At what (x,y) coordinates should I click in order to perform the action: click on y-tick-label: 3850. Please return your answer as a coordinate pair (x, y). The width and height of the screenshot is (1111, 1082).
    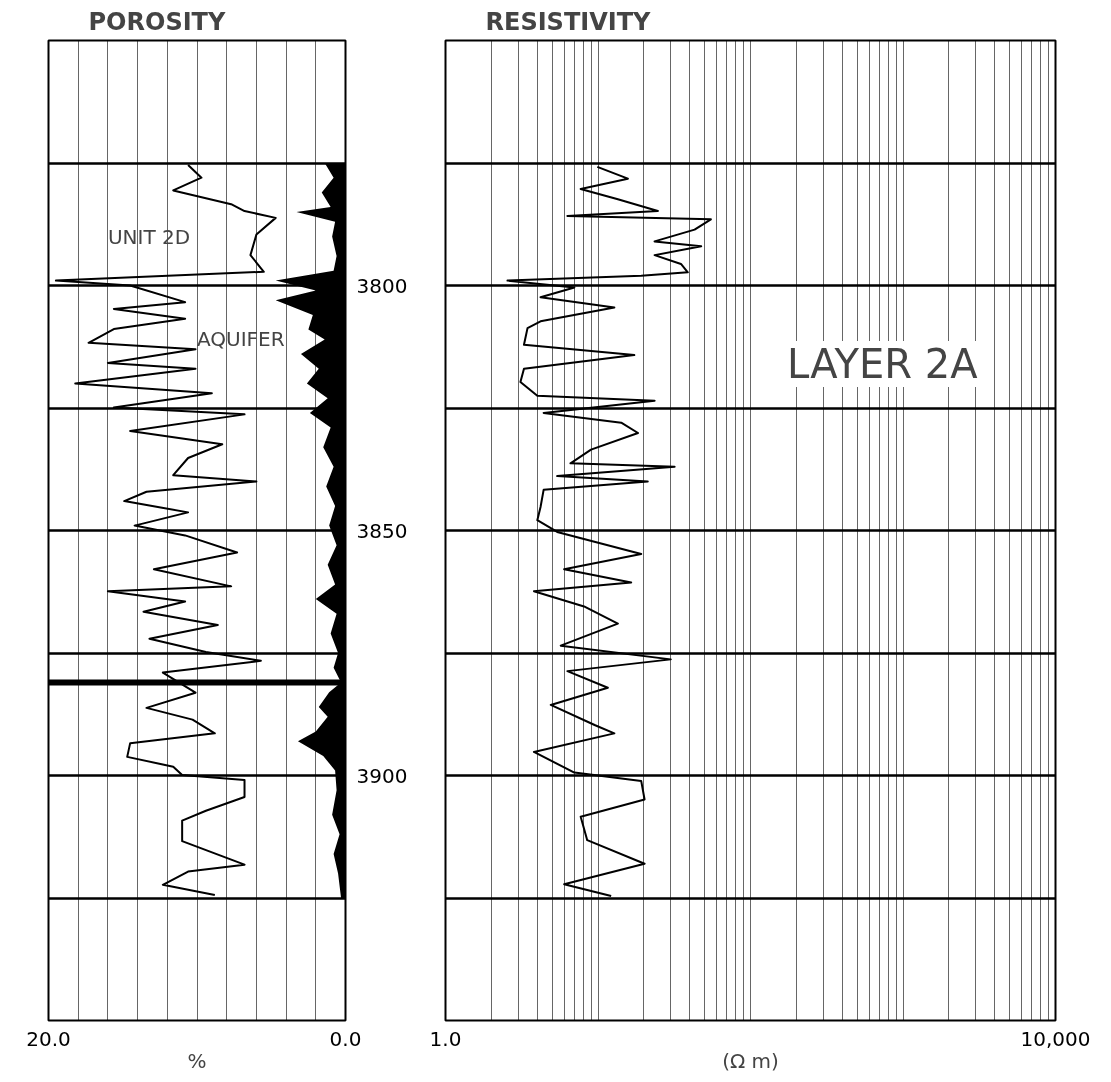
    Looking at the image, I should click on (382, 530).